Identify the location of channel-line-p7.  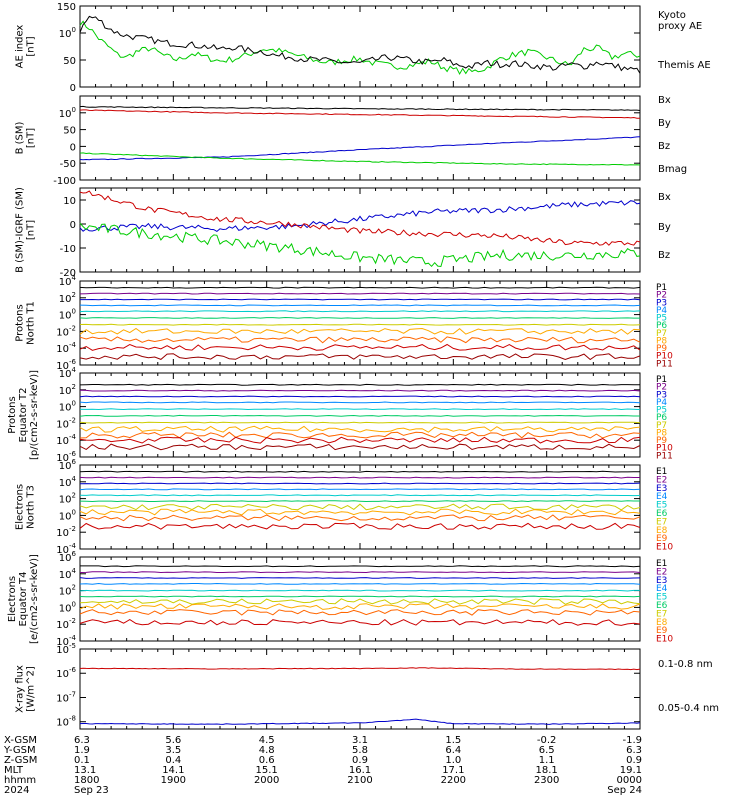
(360, 422).